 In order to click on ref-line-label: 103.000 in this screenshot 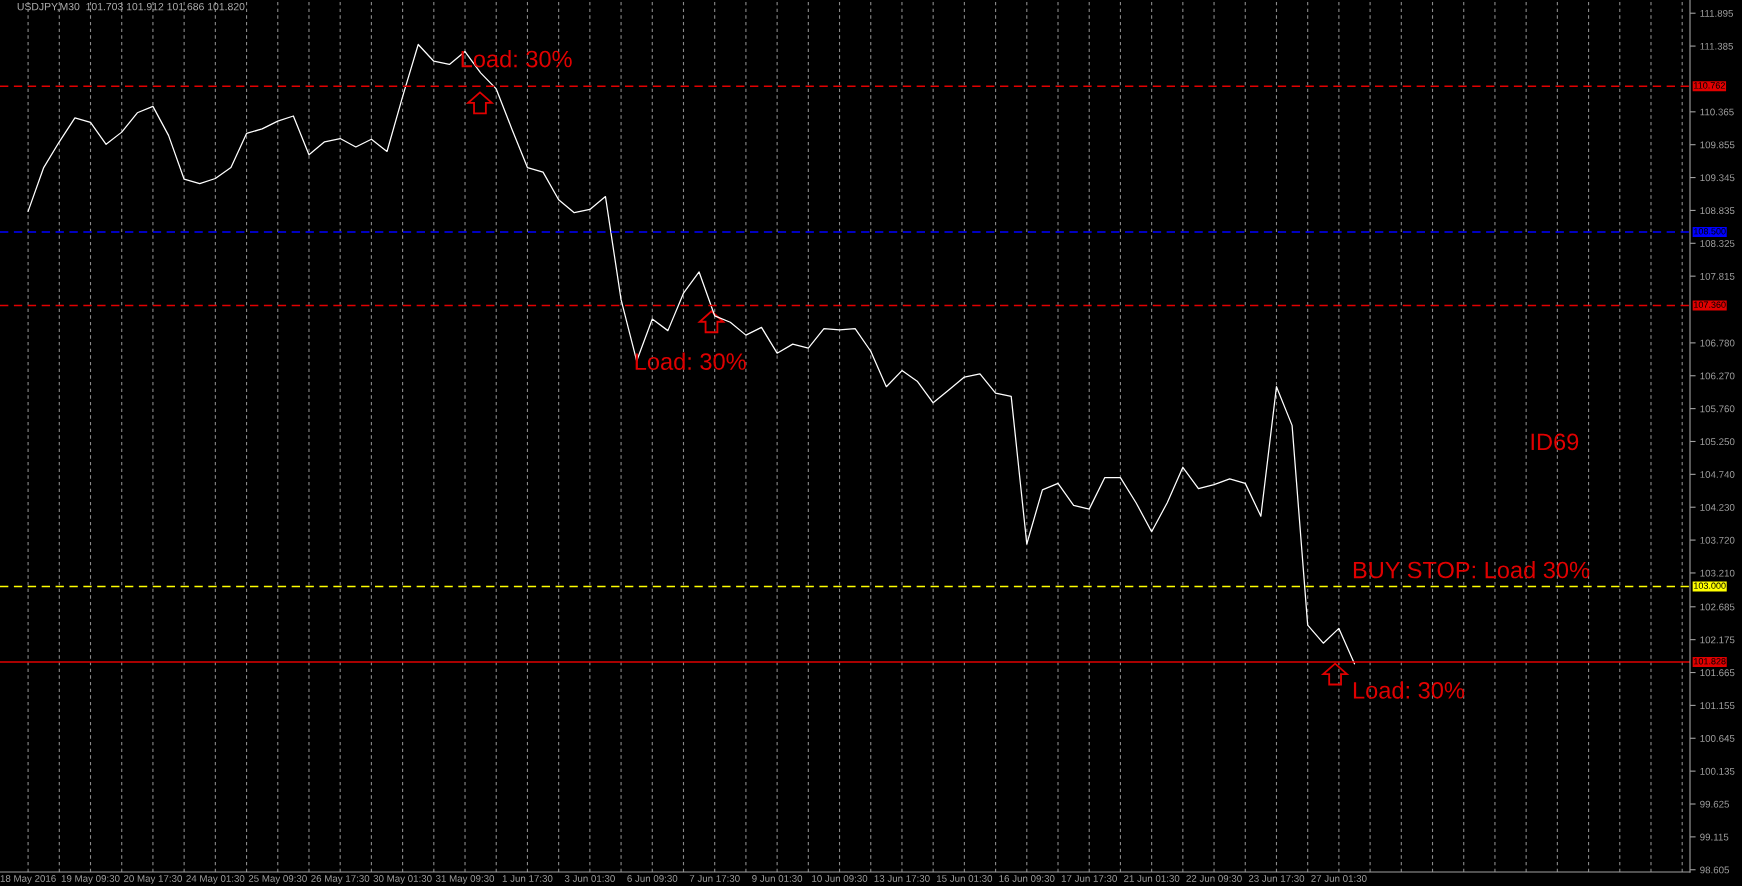, I will do `click(1710, 585)`.